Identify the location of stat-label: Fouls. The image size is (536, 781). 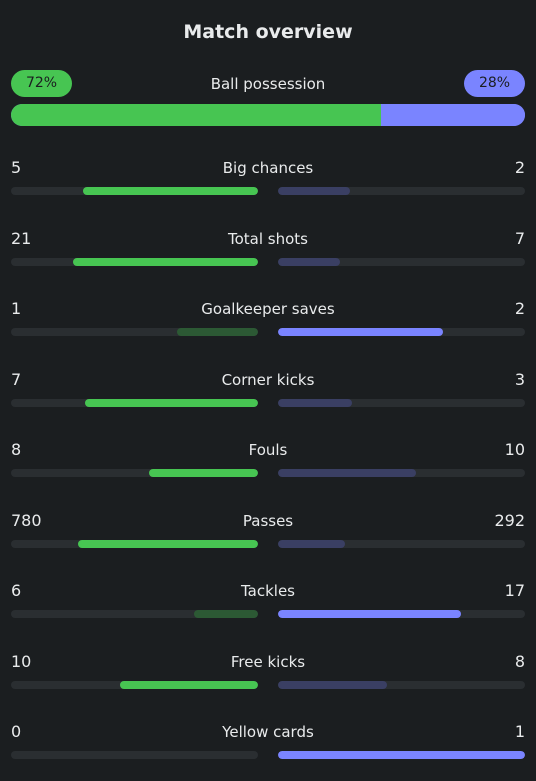
(268, 450).